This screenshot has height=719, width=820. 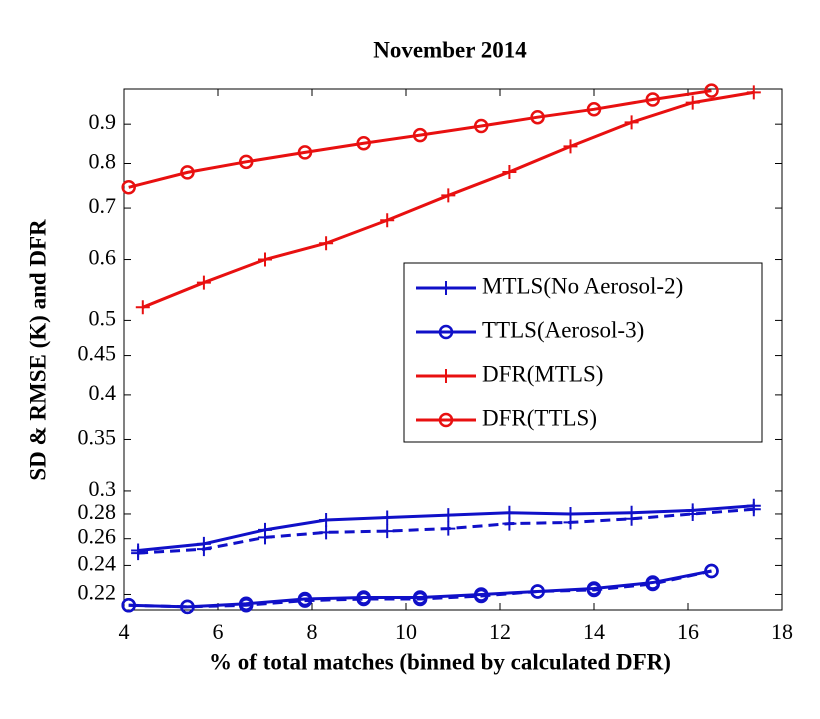 I want to click on y-tick-label: 0.28, so click(x=97, y=511).